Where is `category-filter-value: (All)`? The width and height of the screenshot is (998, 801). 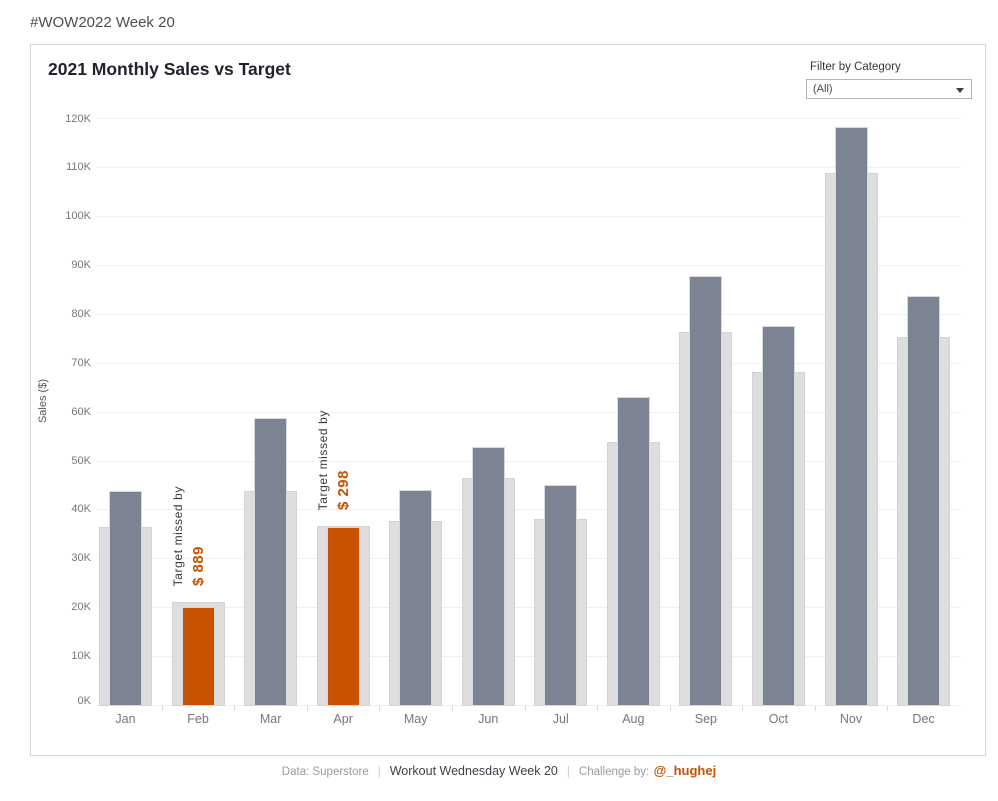
category-filter-value: (All) is located at coordinates (823, 89).